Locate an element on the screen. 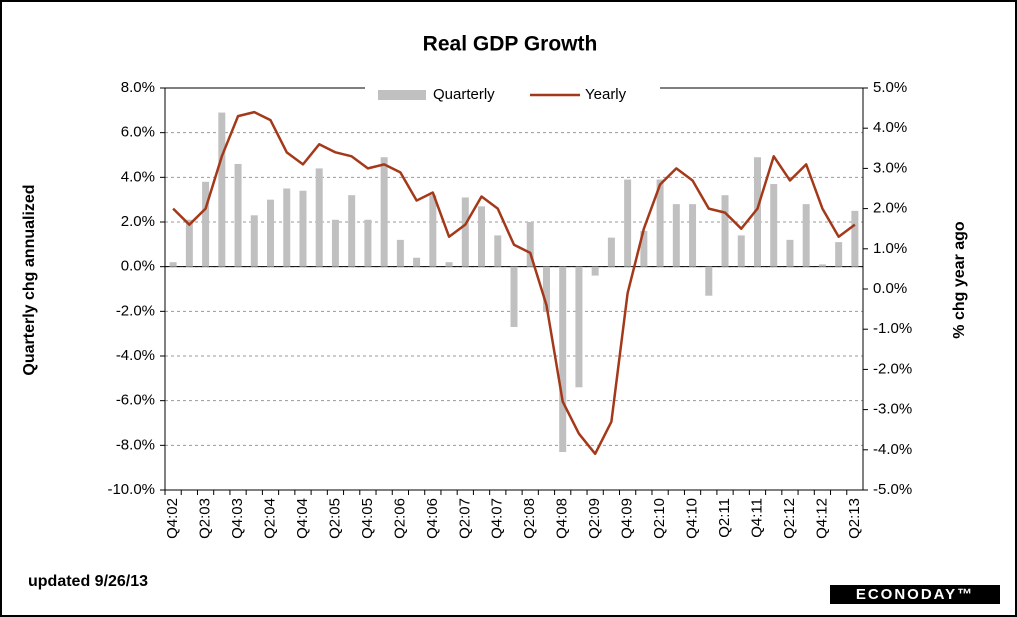 This screenshot has width=1017, height=617. y-tick-label: -4.0% is located at coordinates (135, 355).